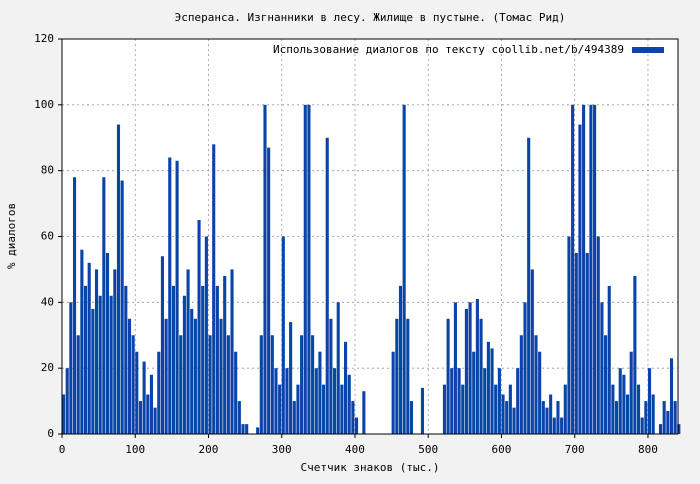 The height and width of the screenshot is (484, 700). What do you see at coordinates (282, 449) in the screenshot?
I see `x-tick-label: 300` at bounding box center [282, 449].